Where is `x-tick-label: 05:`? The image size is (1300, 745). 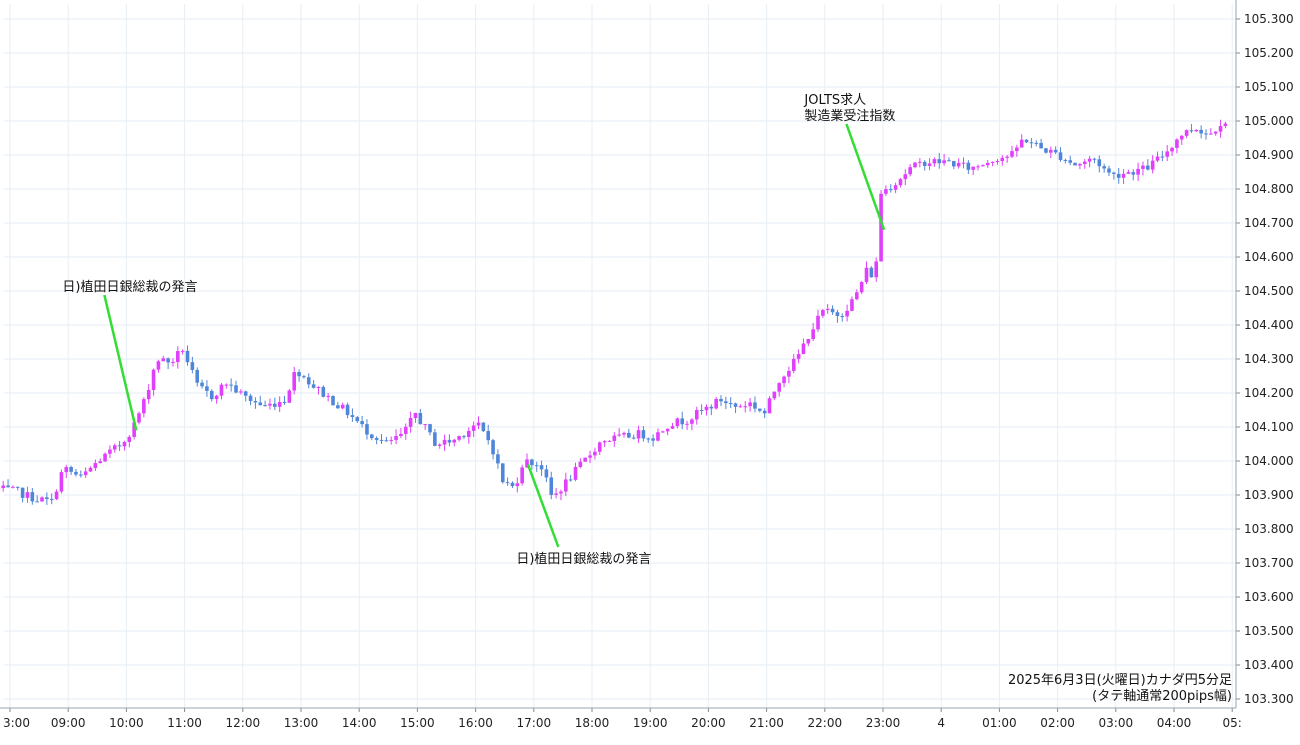
x-tick-label: 05: is located at coordinates (1232, 723).